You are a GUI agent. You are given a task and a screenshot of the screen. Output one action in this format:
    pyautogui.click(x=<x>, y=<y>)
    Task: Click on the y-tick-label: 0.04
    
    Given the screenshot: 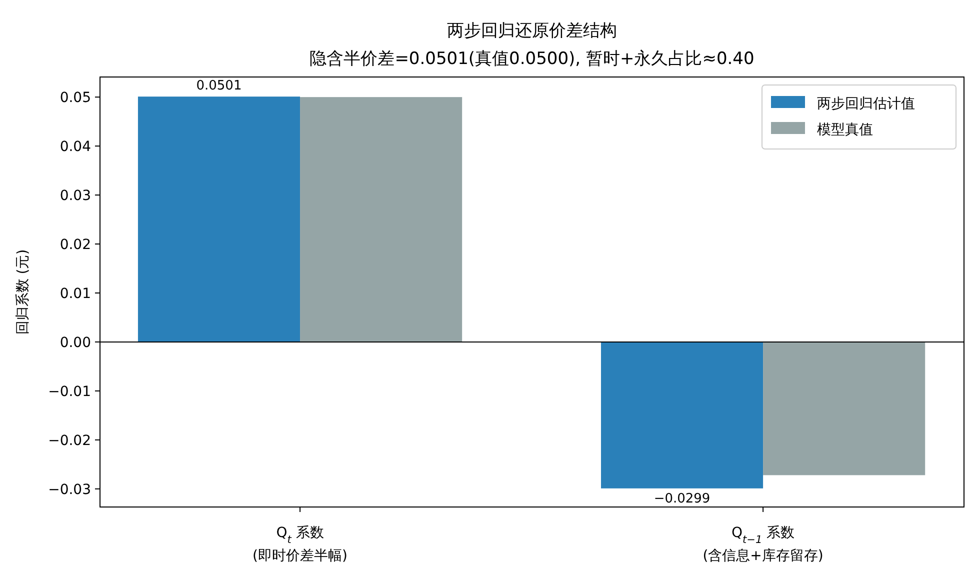 What is the action you would take?
    pyautogui.click(x=76, y=147)
    